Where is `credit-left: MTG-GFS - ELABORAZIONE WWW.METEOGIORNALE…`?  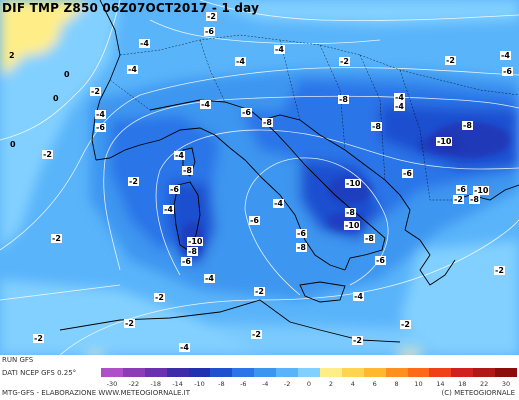 credit-left: MTG-GFS - ELABORAZIONE WWW.METEOGIORNALE… is located at coordinates (96, 393).